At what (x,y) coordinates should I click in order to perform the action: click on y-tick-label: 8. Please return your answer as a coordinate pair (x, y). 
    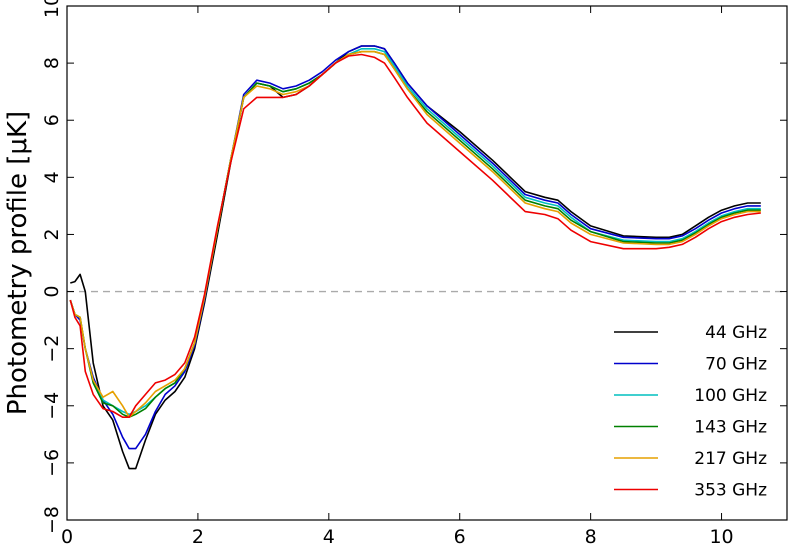
    Looking at the image, I should click on (52, 63).